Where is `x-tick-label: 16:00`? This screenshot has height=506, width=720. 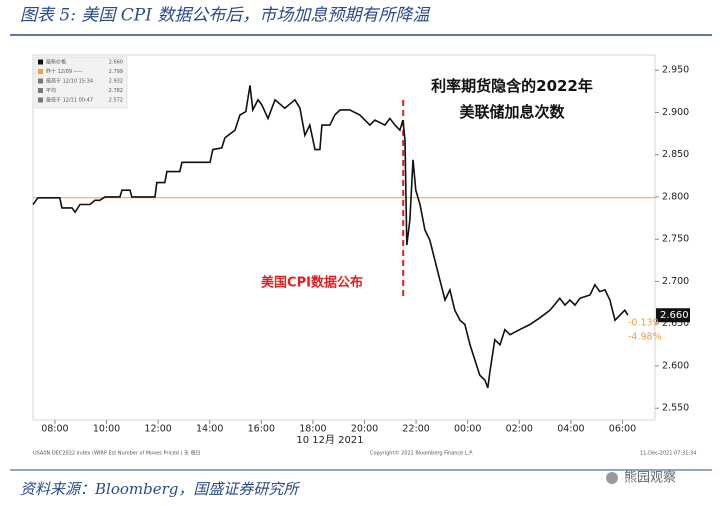 x-tick-label: 16:00 is located at coordinates (261, 429).